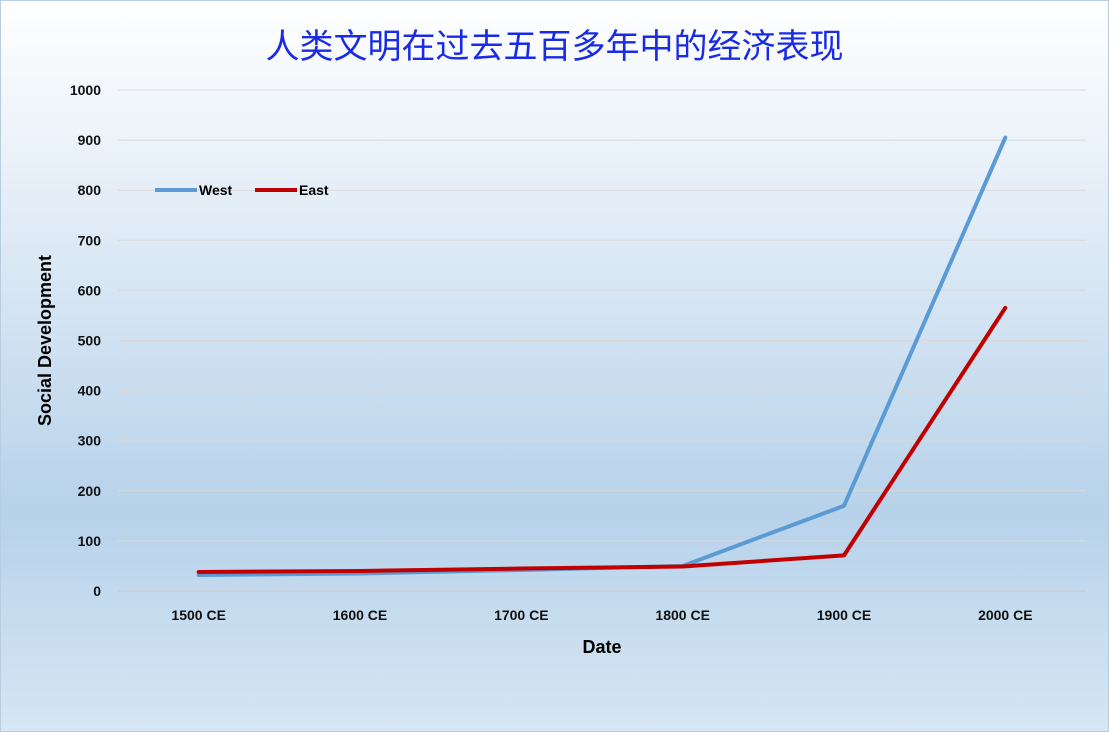 The width and height of the screenshot is (1109, 733). What do you see at coordinates (90, 240) in the screenshot?
I see `y-tick-label: 700` at bounding box center [90, 240].